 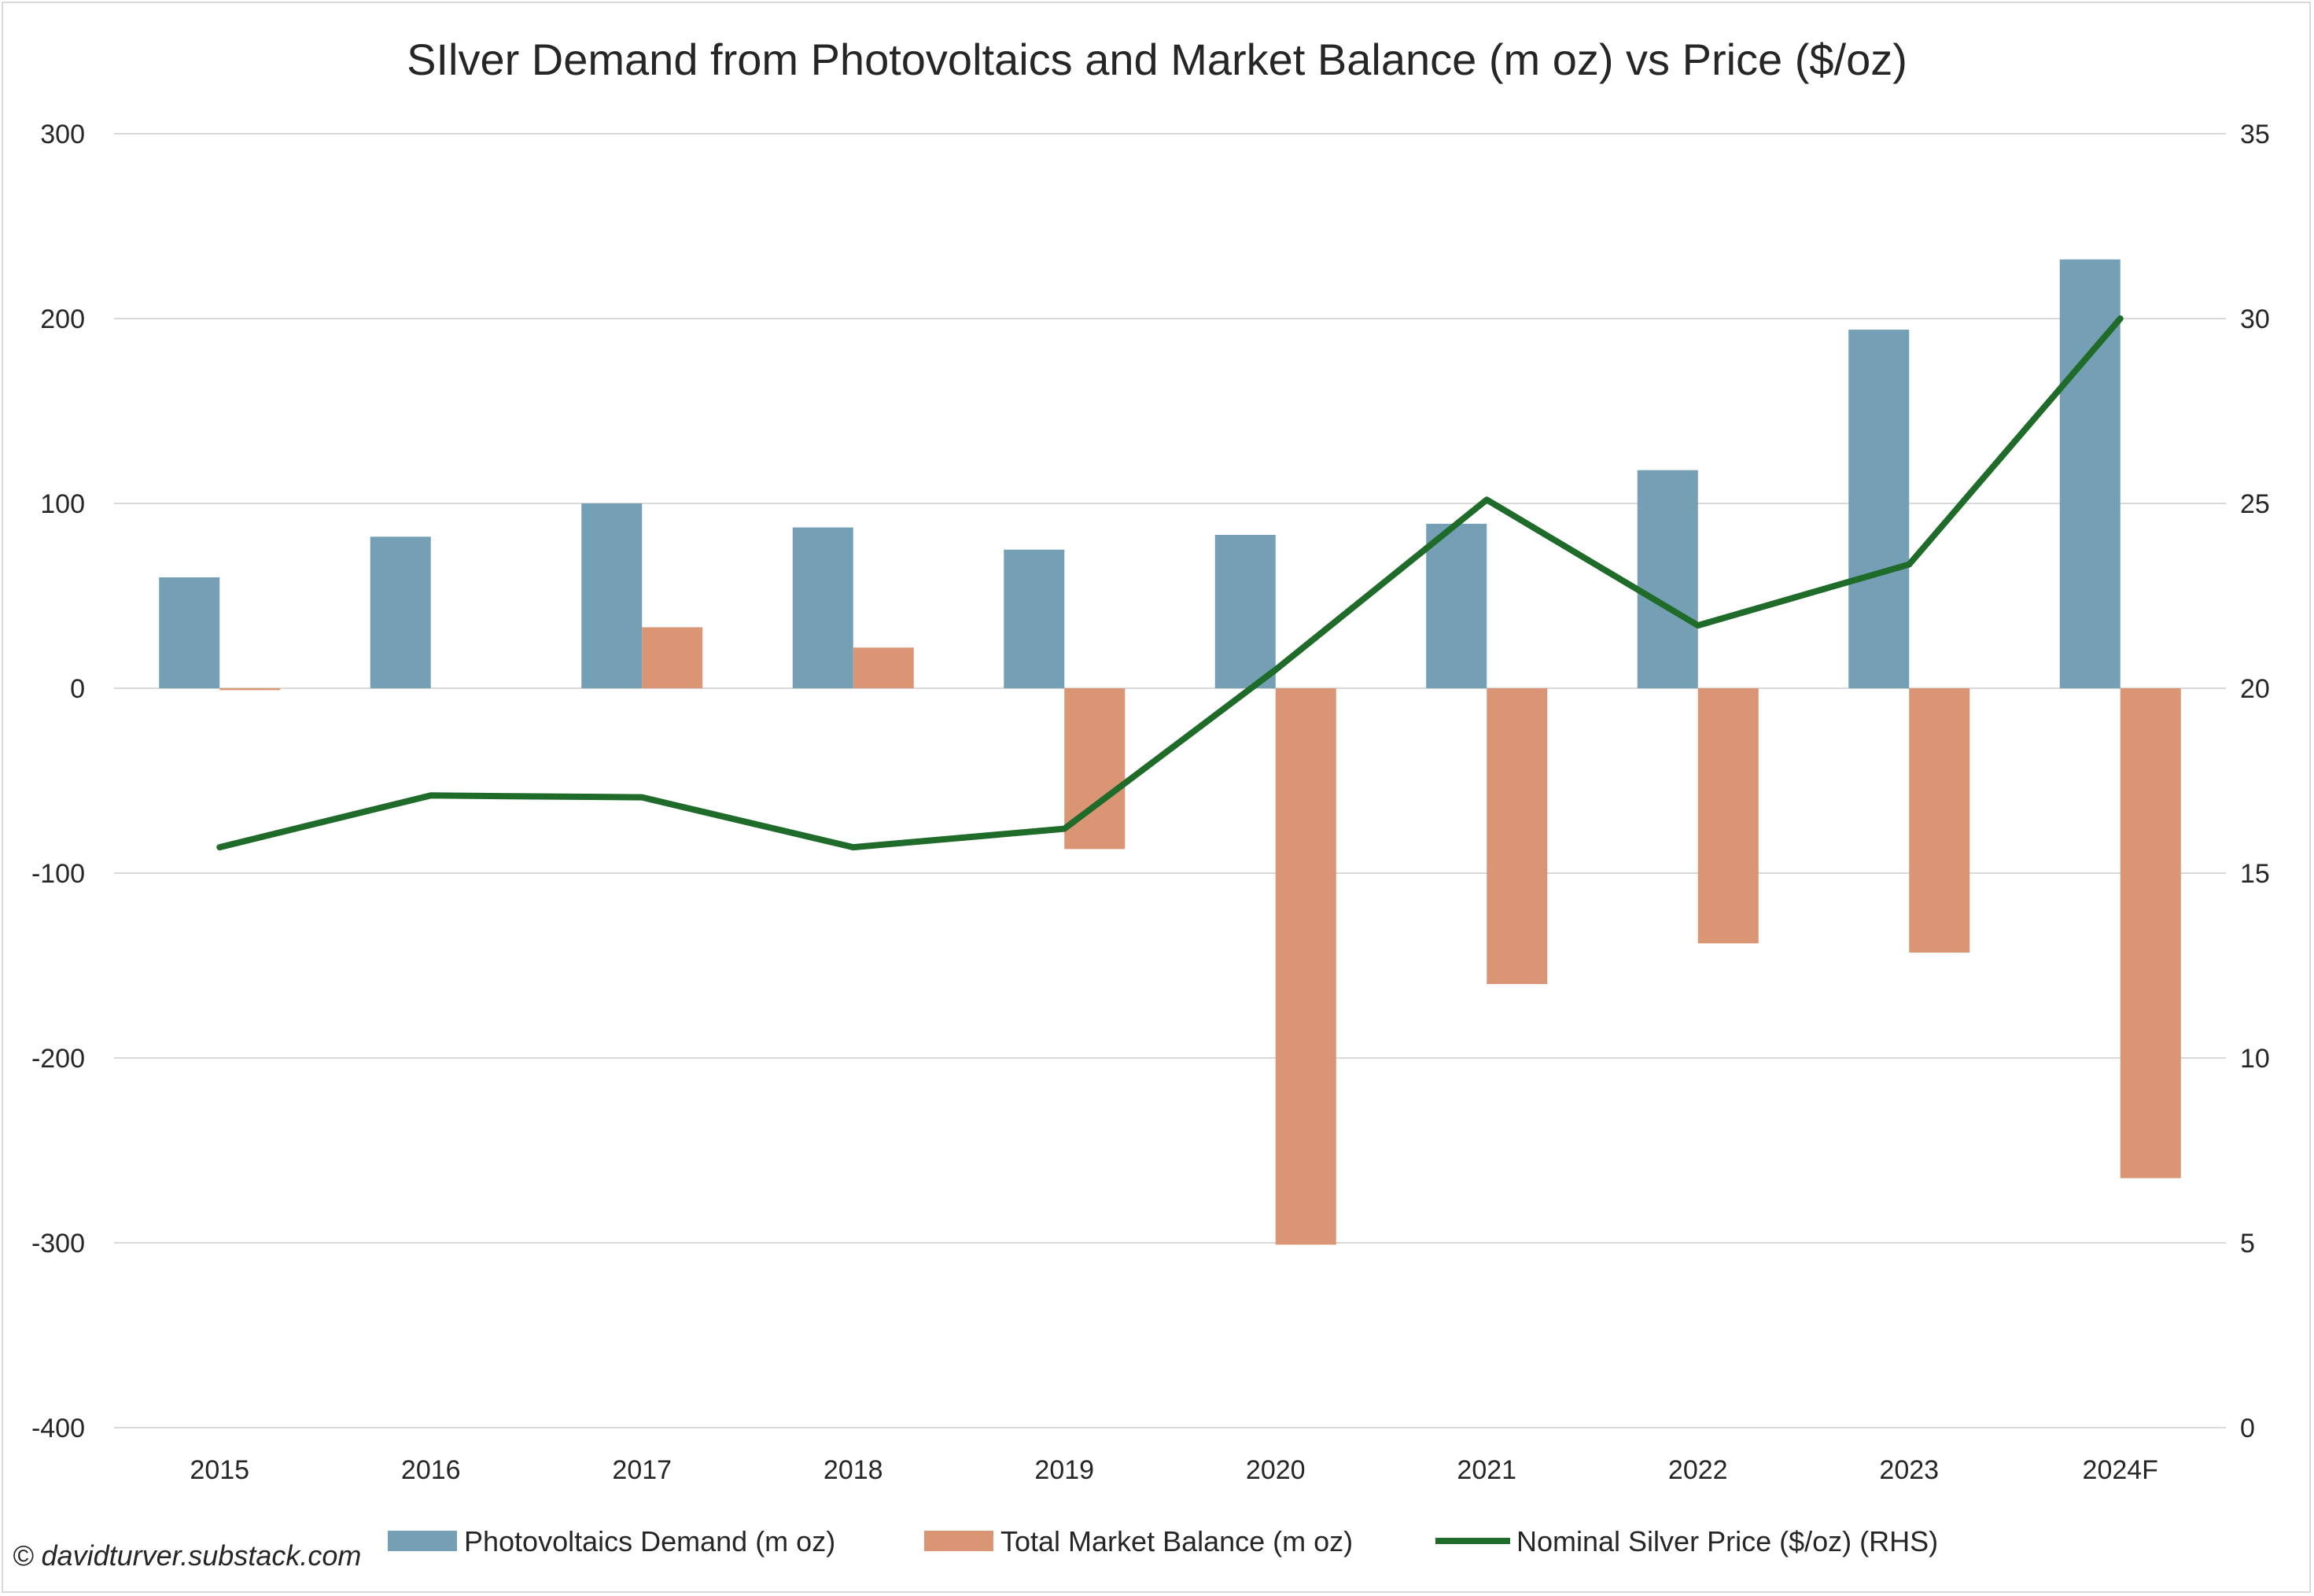 What do you see at coordinates (2255, 134) in the screenshot?
I see `right-tick-label: 35` at bounding box center [2255, 134].